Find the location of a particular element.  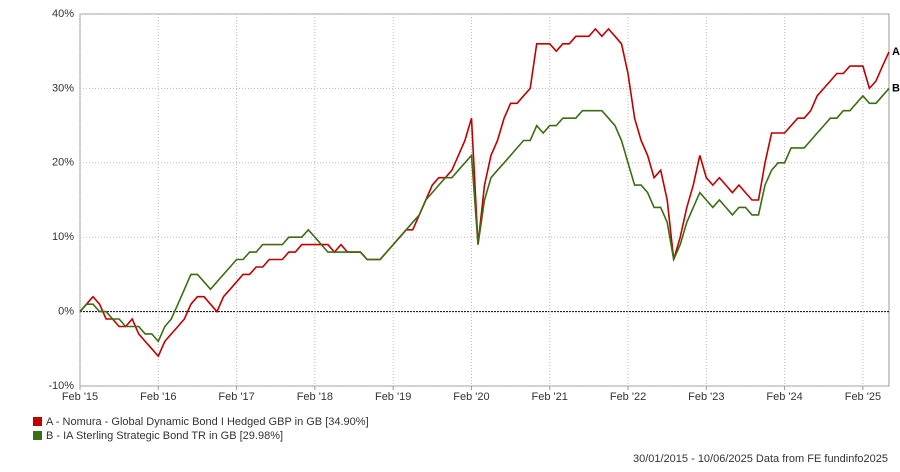

x-tick-label: Feb '22 is located at coordinates (628, 397).